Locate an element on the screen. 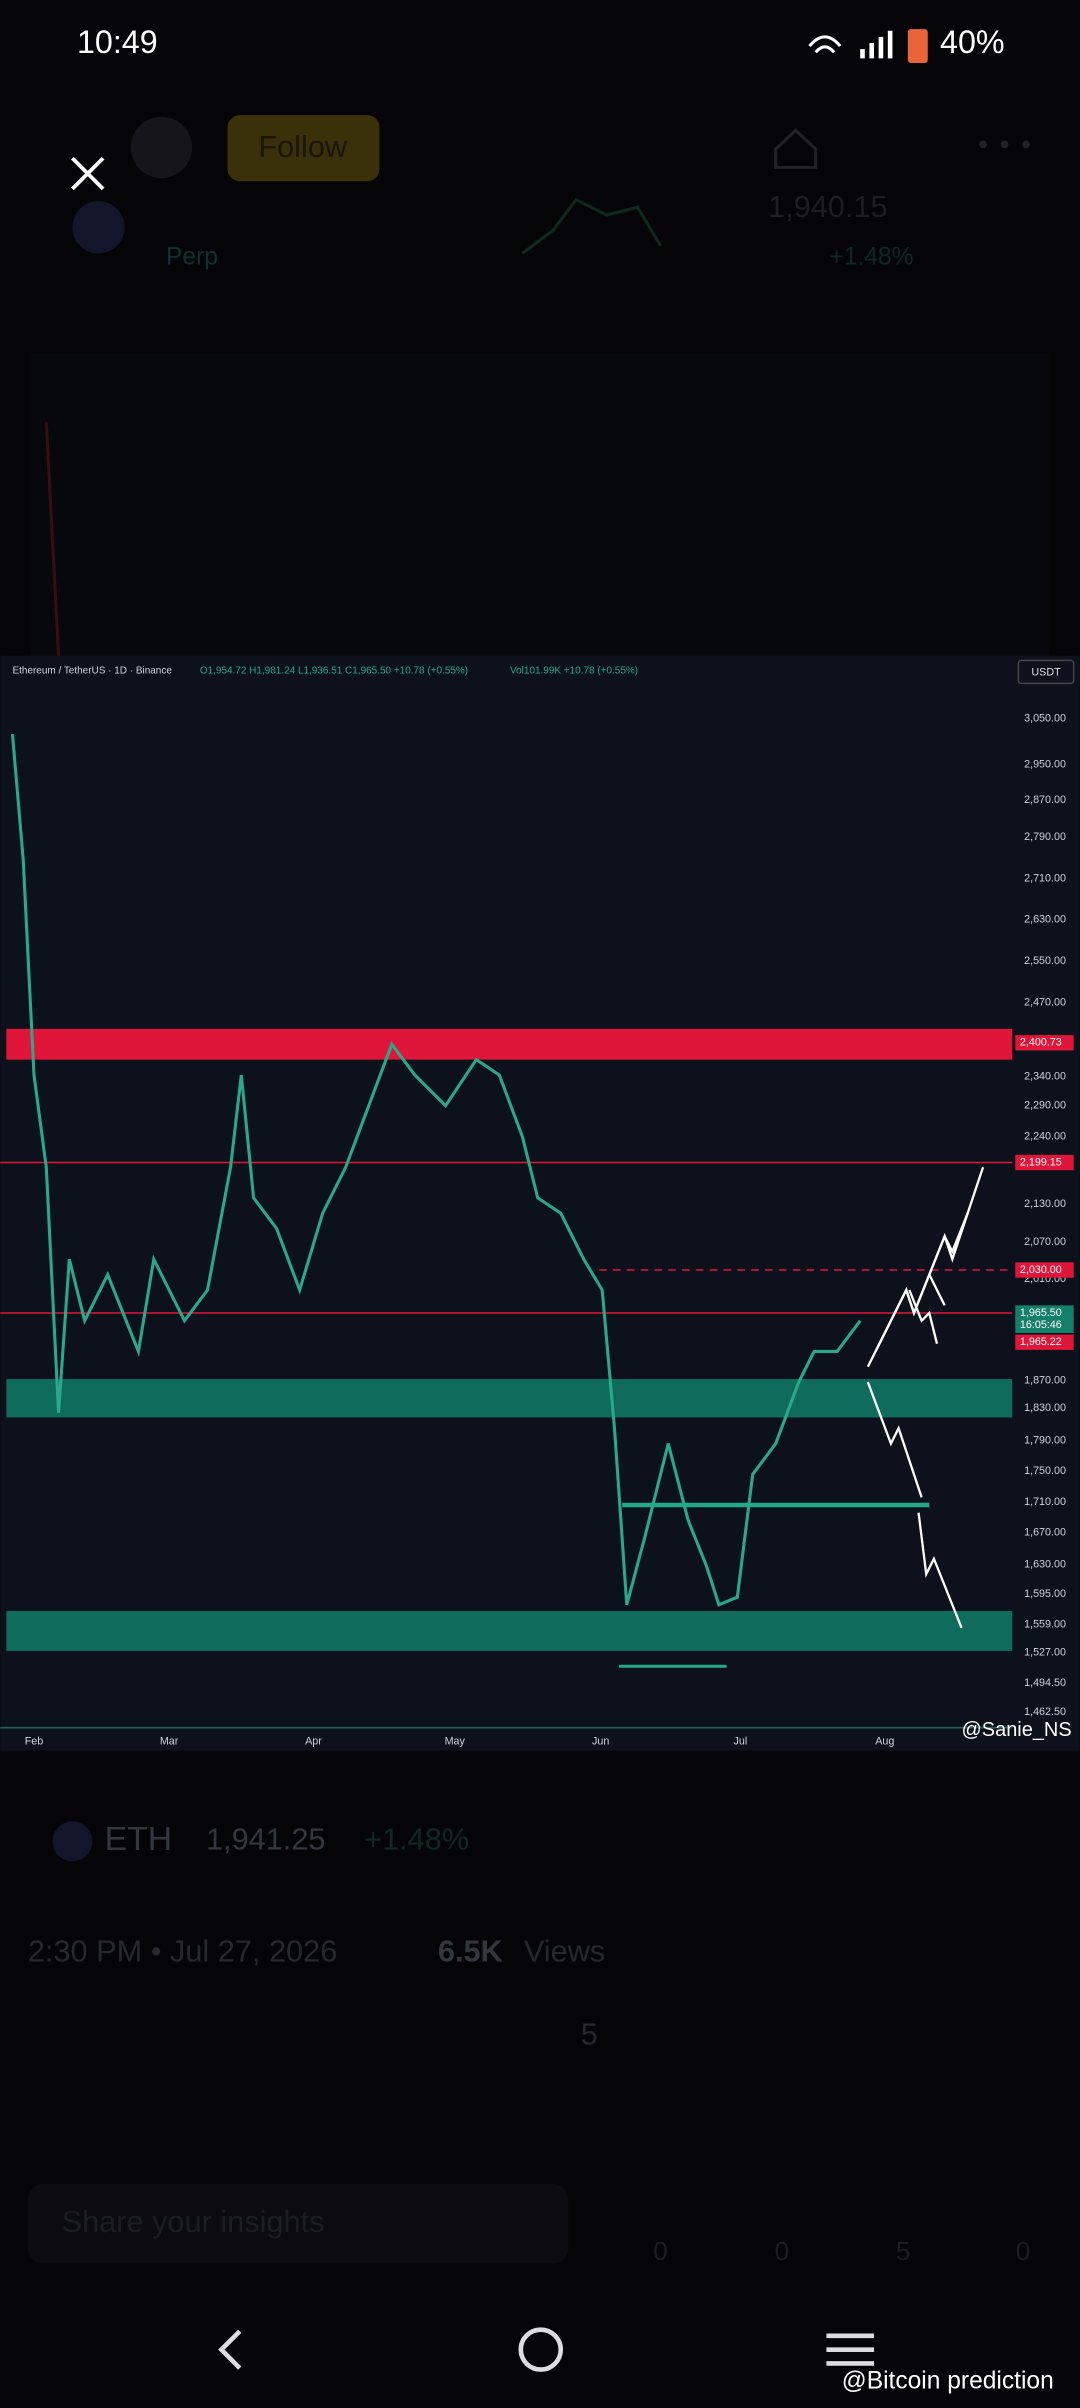  sparkline is located at coordinates (591, 226).